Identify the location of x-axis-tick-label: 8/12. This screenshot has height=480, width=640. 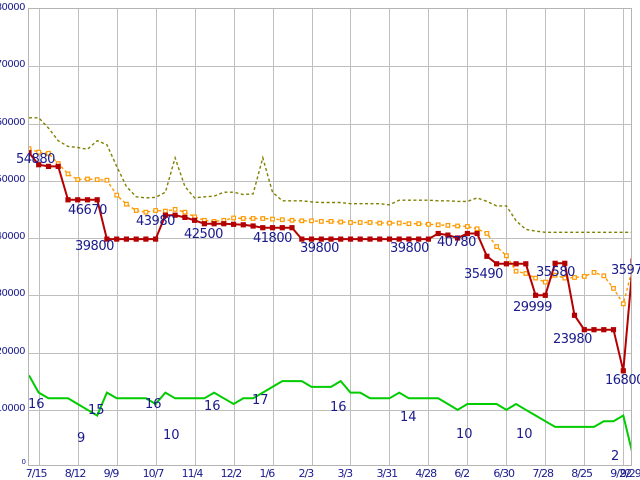
(75, 473).